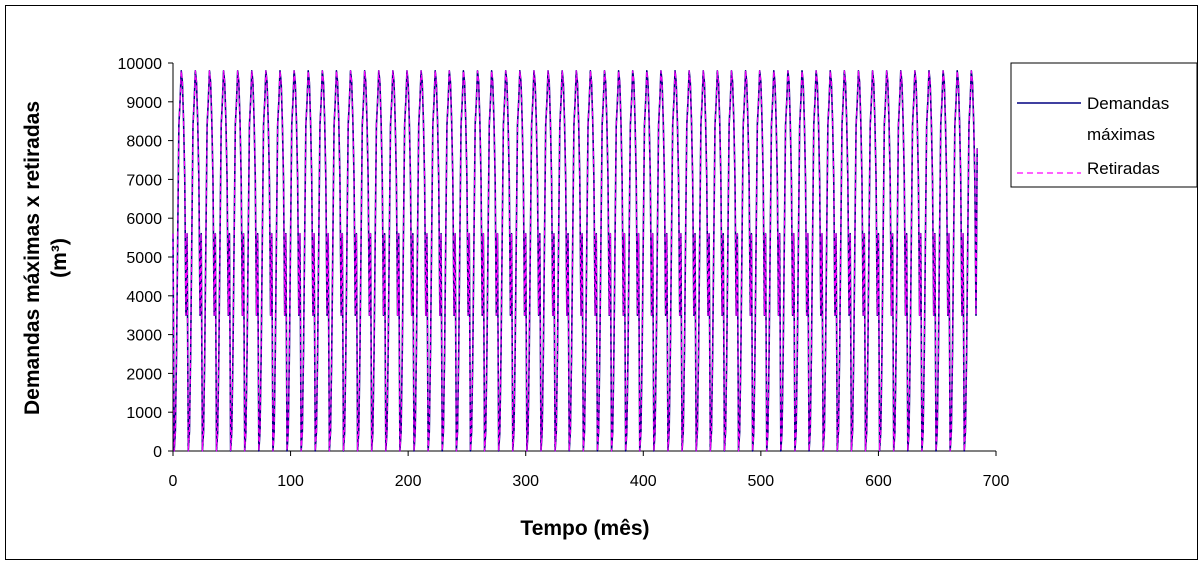 The height and width of the screenshot is (566, 1204). I want to click on legend: Demandas máximas Retiradas, so click(1104, 125).